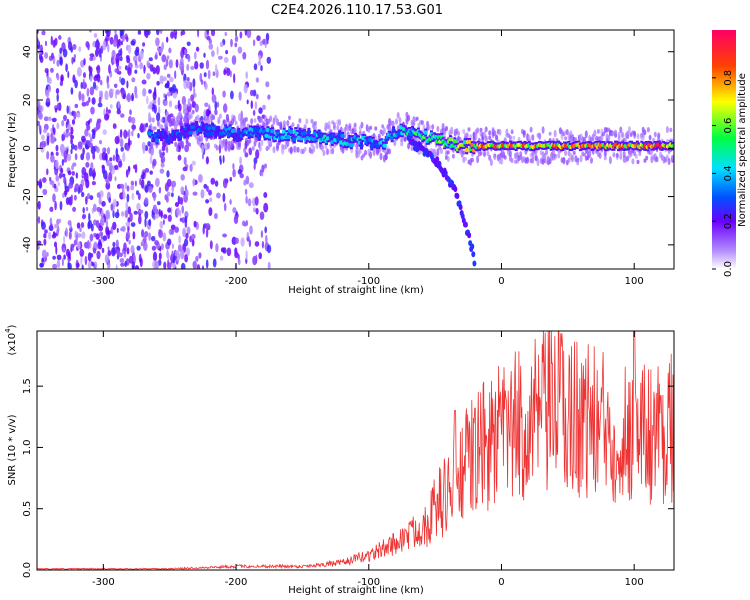 The height and width of the screenshot is (600, 750). What do you see at coordinates (27, 570) in the screenshot?
I see `snr-ytick-label: 0.0` at bounding box center [27, 570].